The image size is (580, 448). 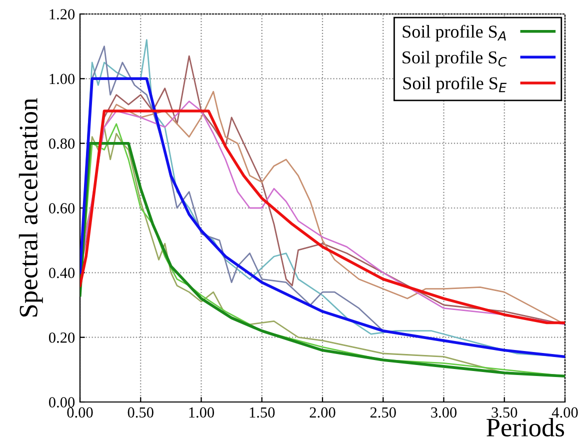 What do you see at coordinates (201, 412) in the screenshot?
I see `x-tick-label: 1.00` at bounding box center [201, 412].